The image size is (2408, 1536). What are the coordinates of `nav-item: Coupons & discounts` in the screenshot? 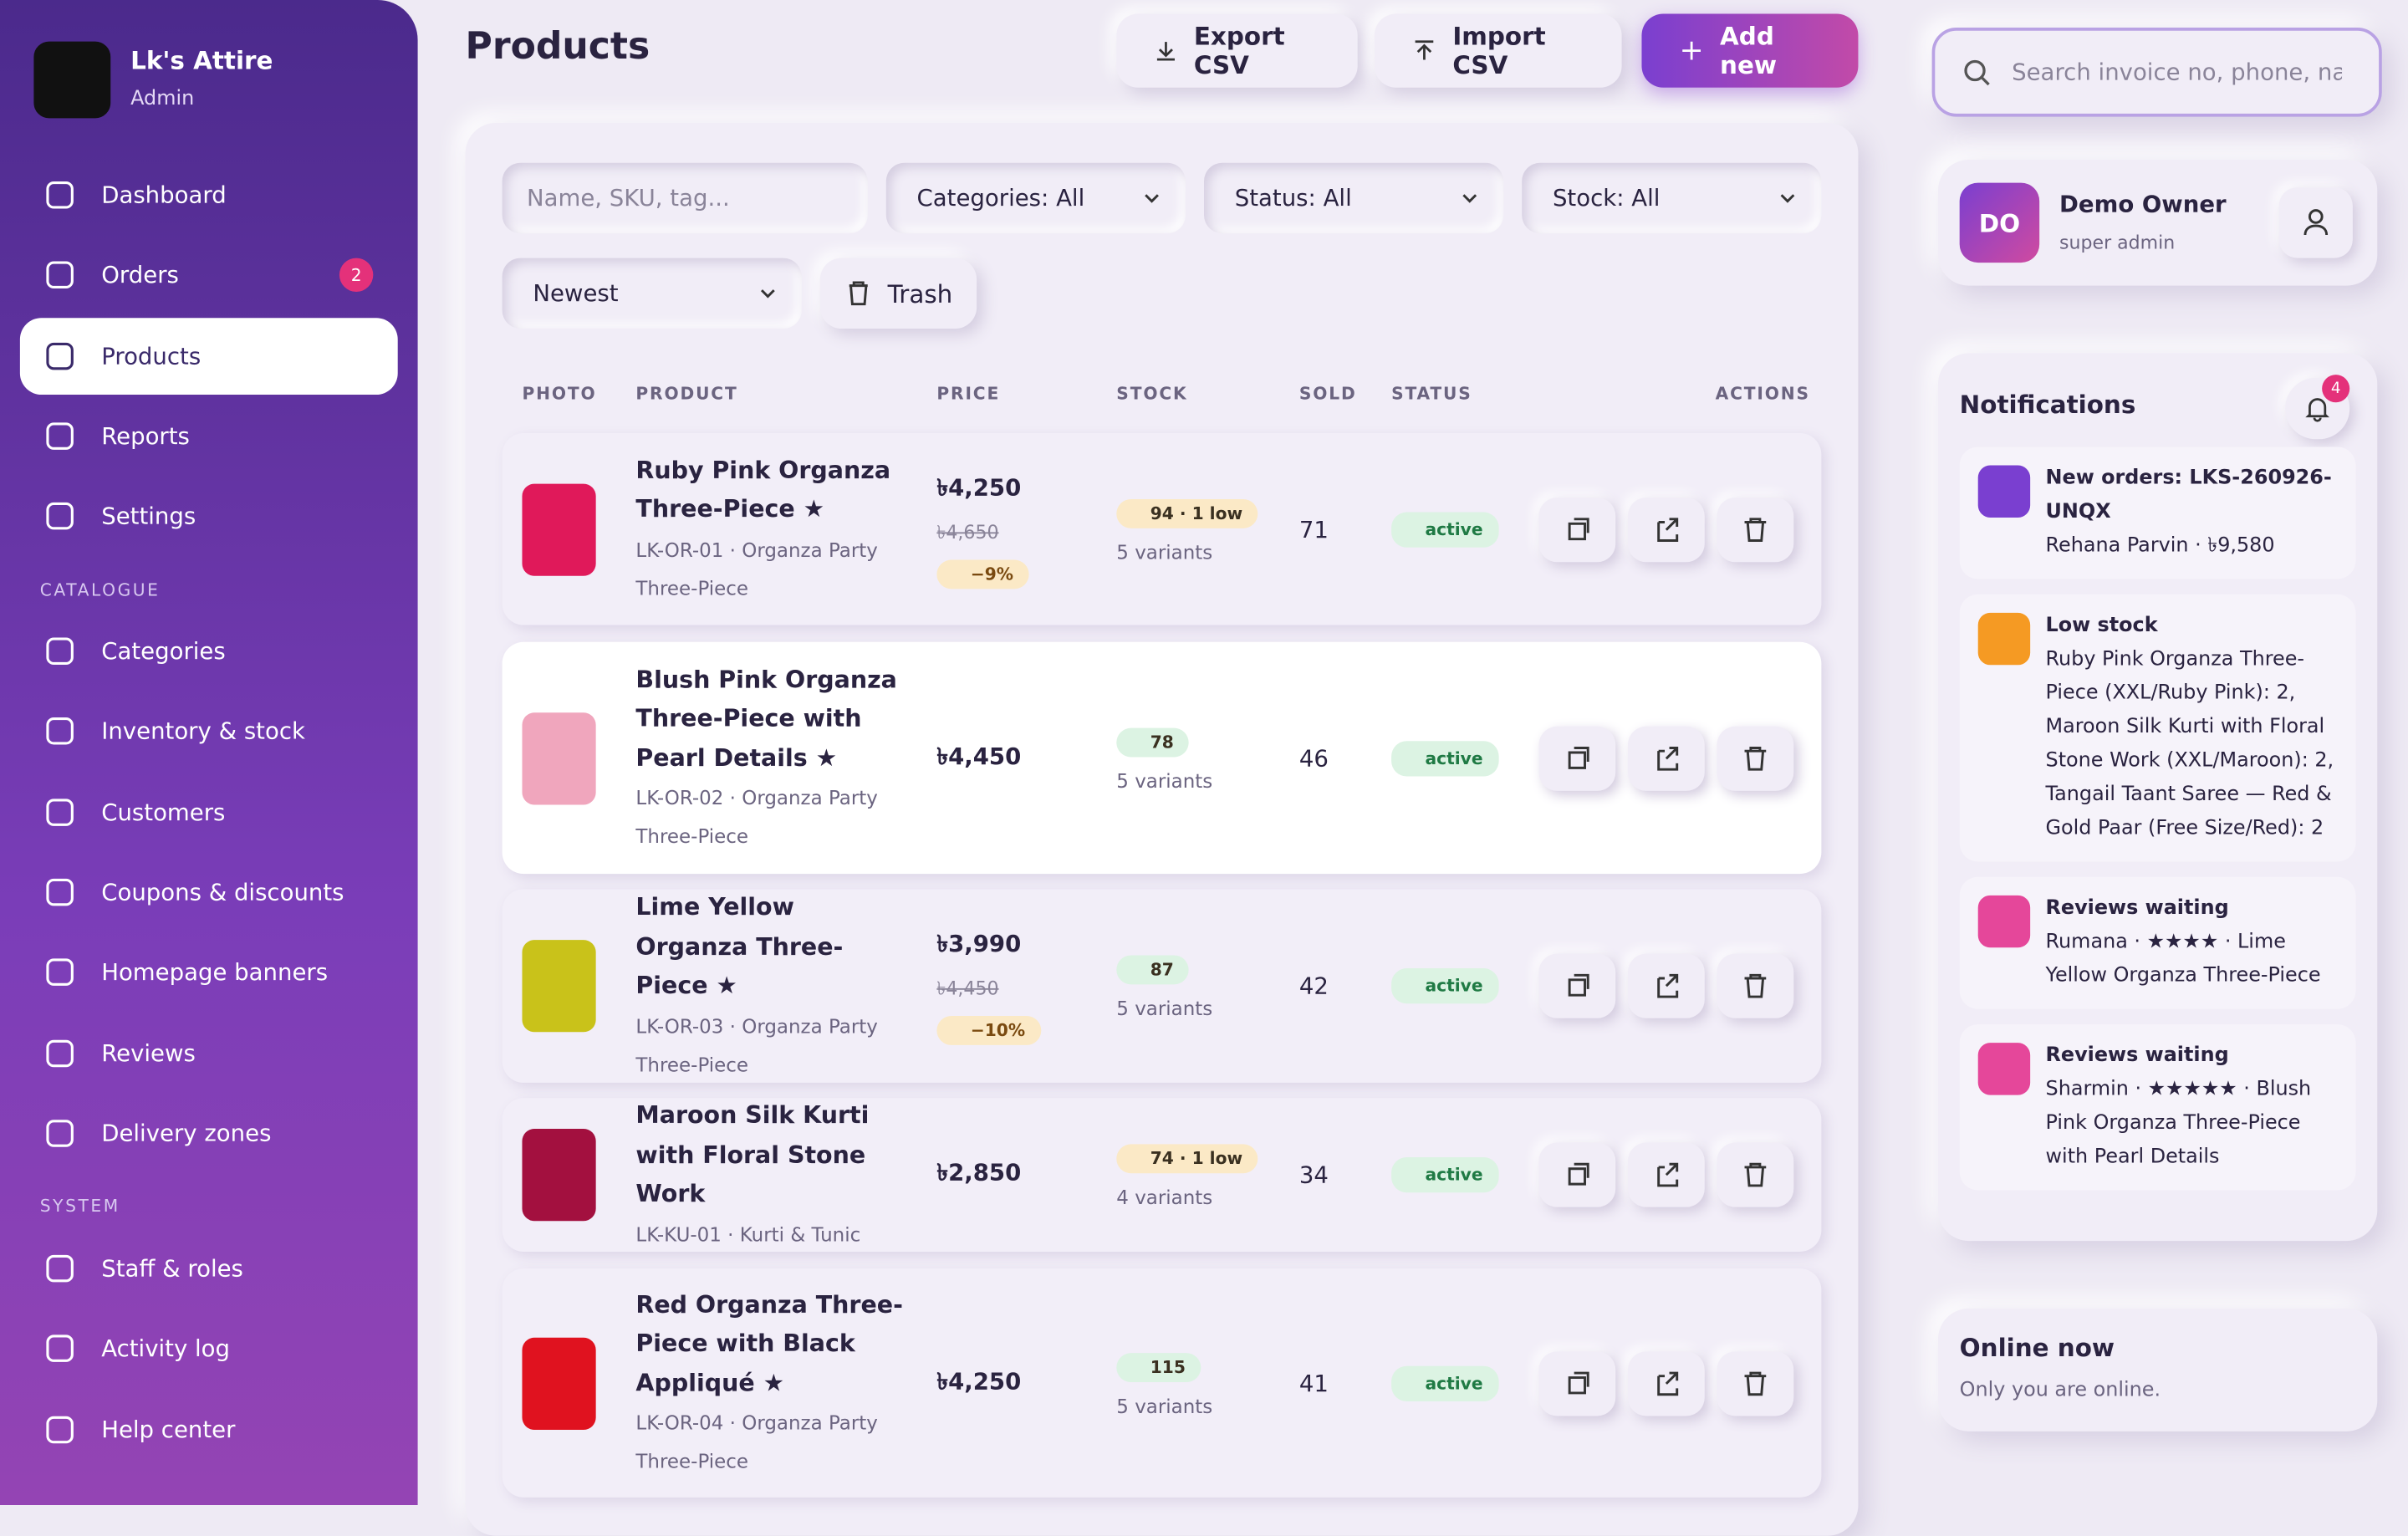 It's located at (209, 892).